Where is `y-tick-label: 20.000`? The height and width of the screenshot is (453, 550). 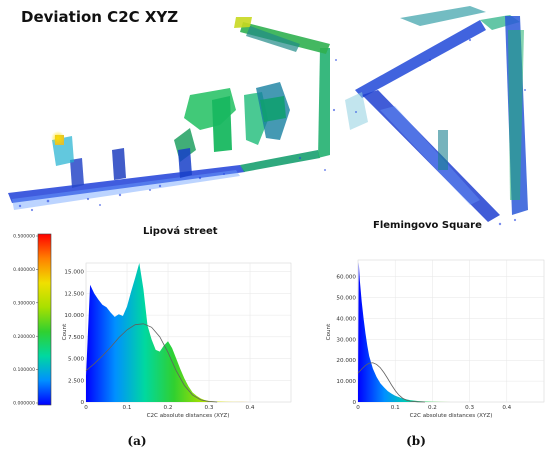
y-tick-label: 20.000 is located at coordinates (346, 361).